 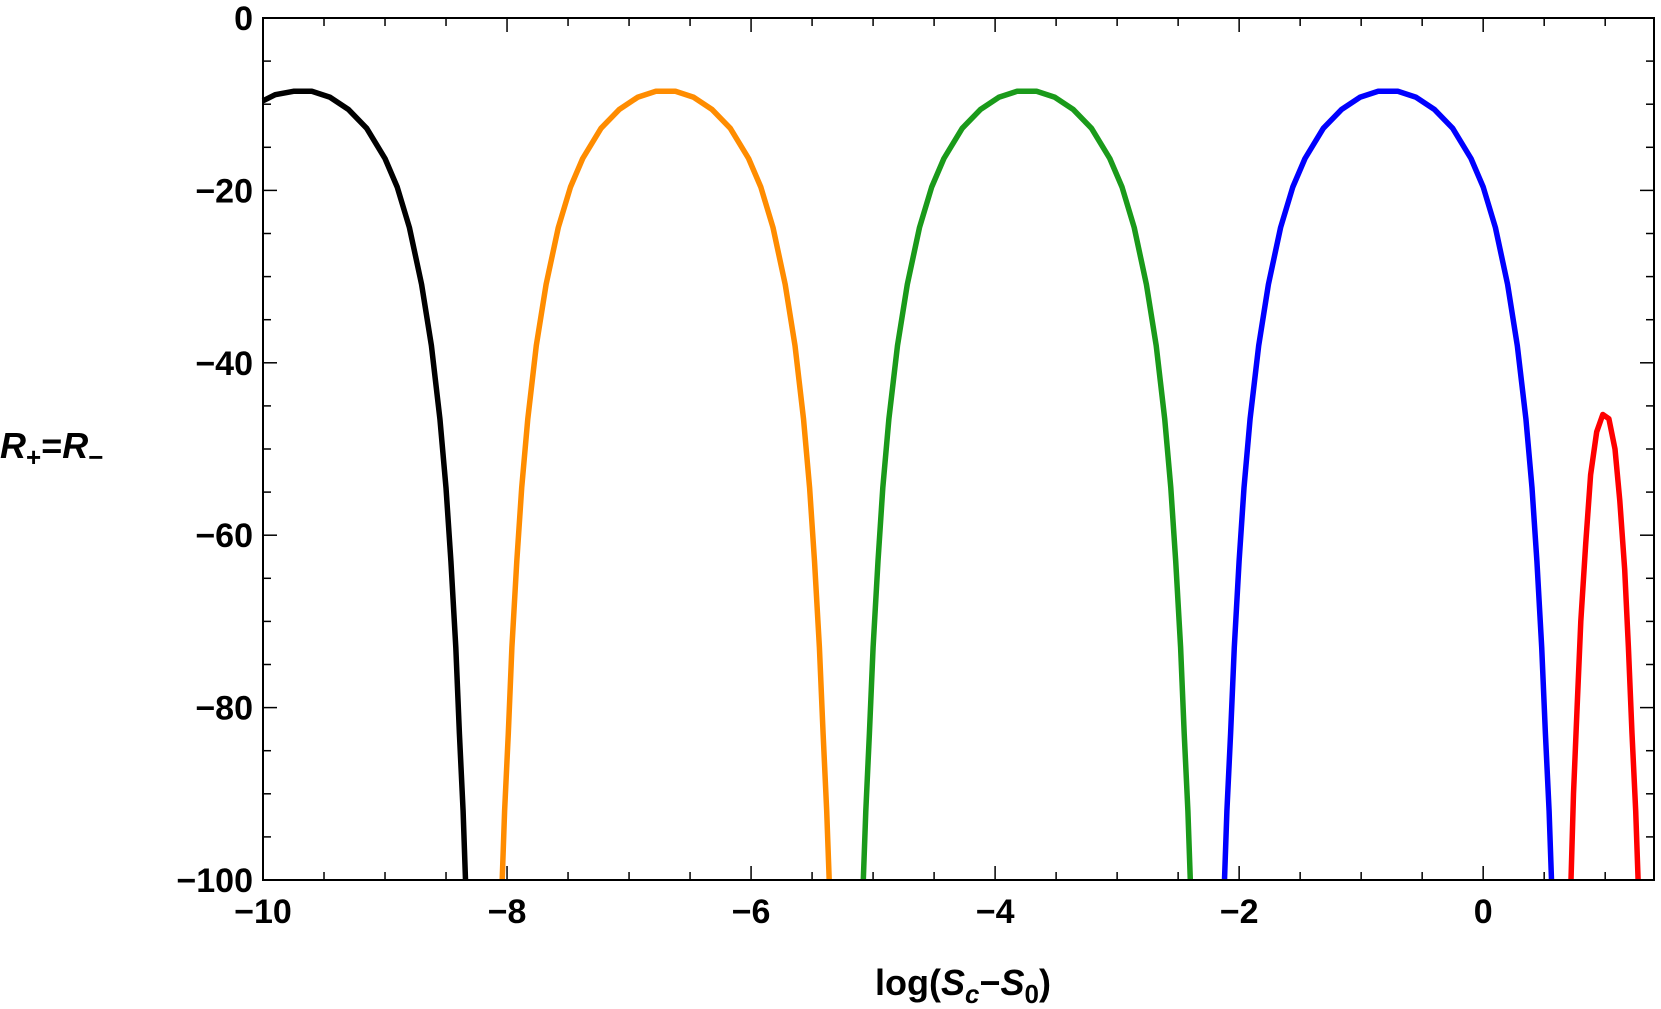 I want to click on x-tick-label: −2, so click(x=1239, y=912).